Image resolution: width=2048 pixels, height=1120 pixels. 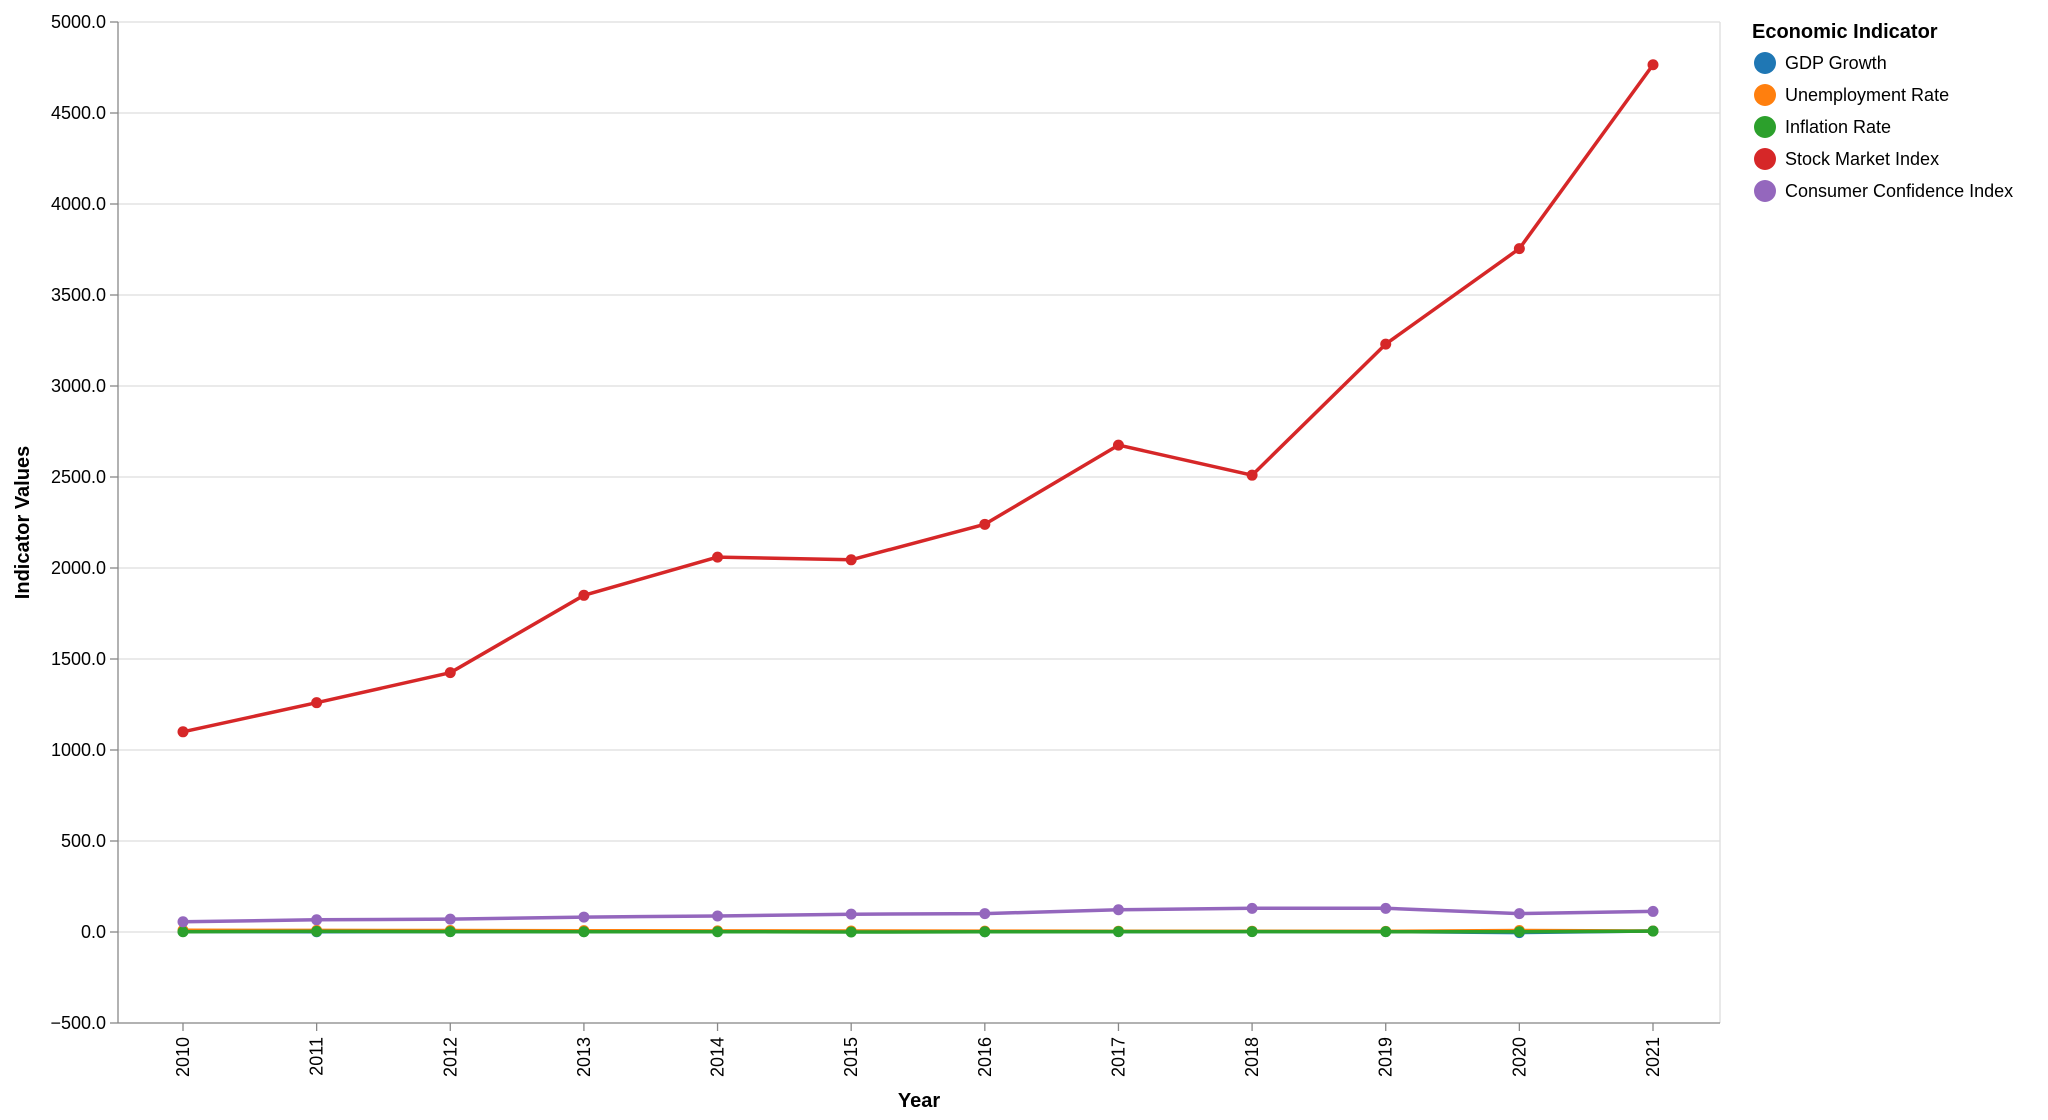 I want to click on x-tick-label: 2015, so click(x=851, y=1057).